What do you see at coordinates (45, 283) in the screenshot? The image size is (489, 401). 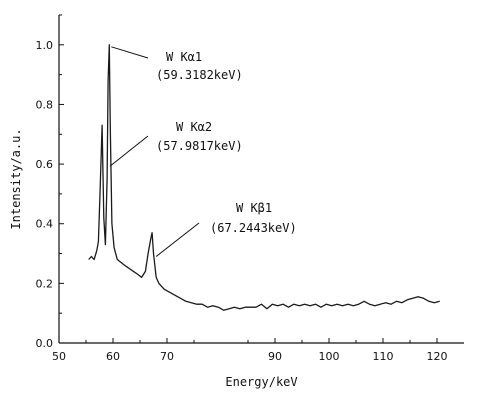 I see `y-tick-label: 0.2` at bounding box center [45, 283].